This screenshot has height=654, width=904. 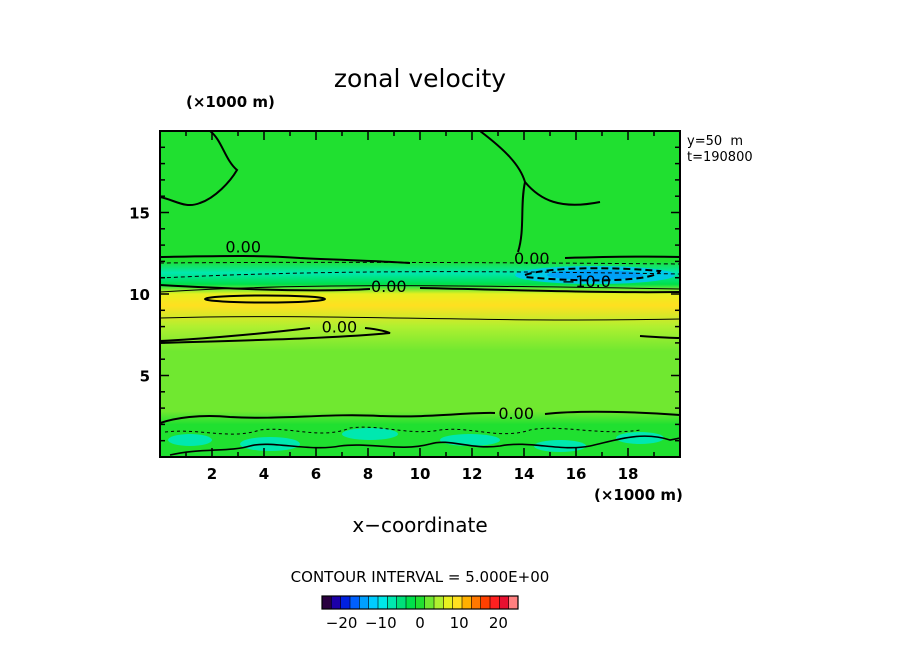 I want to click on x-tick-label: 16, so click(x=576, y=474).